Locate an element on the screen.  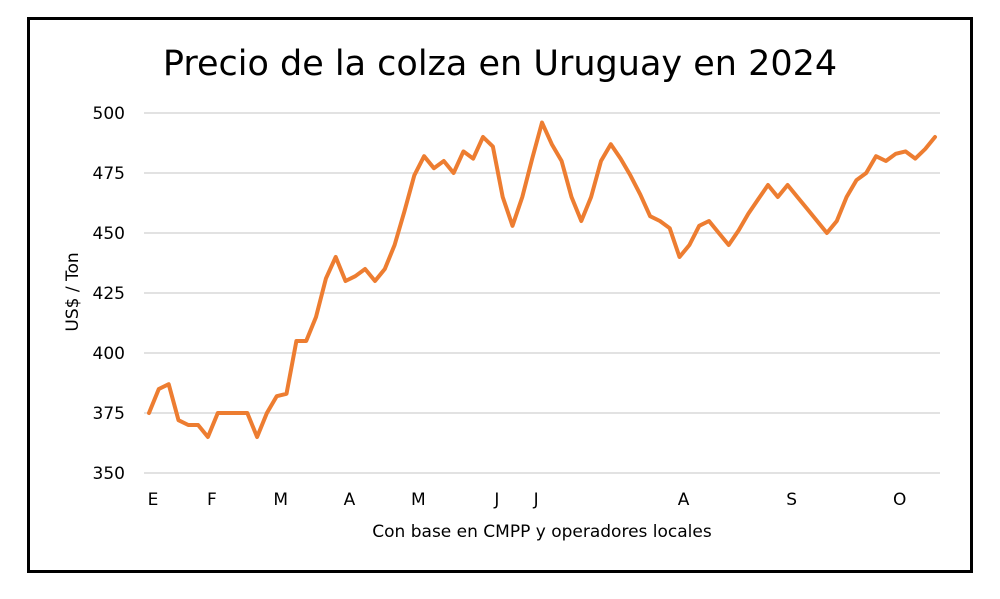
x-axis-label: Con base en CMPP y operadores locales is located at coordinates (542, 532).